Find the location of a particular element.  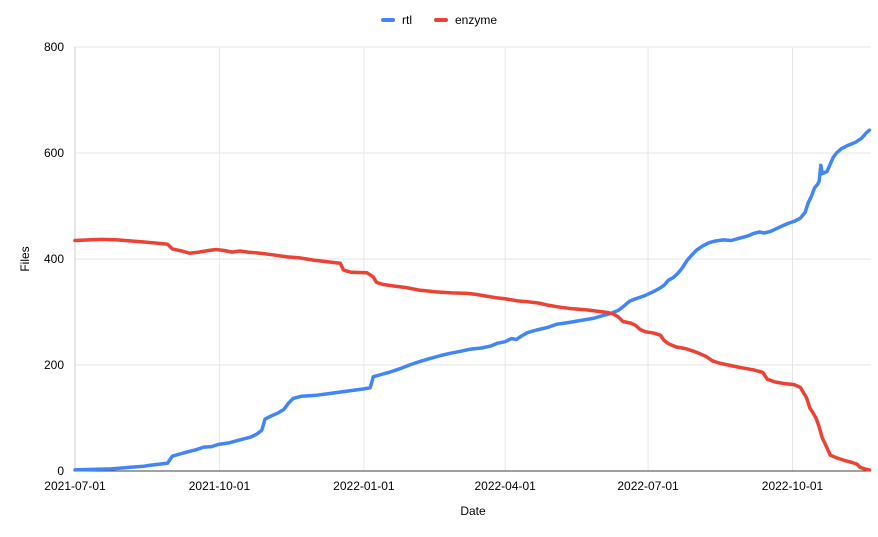

y-tick-label: 800 is located at coordinates (53, 47).